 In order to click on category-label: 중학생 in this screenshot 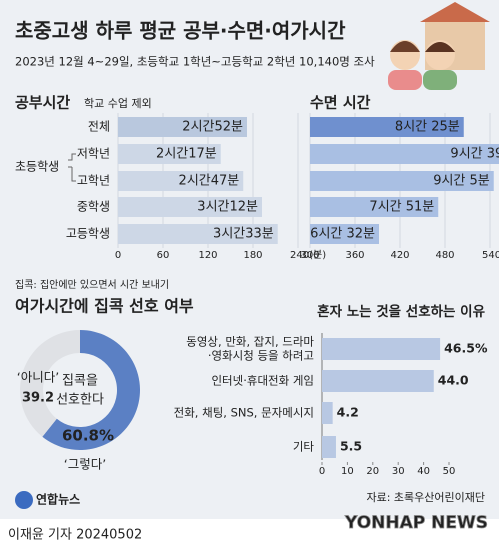, I will do `click(93, 207)`.